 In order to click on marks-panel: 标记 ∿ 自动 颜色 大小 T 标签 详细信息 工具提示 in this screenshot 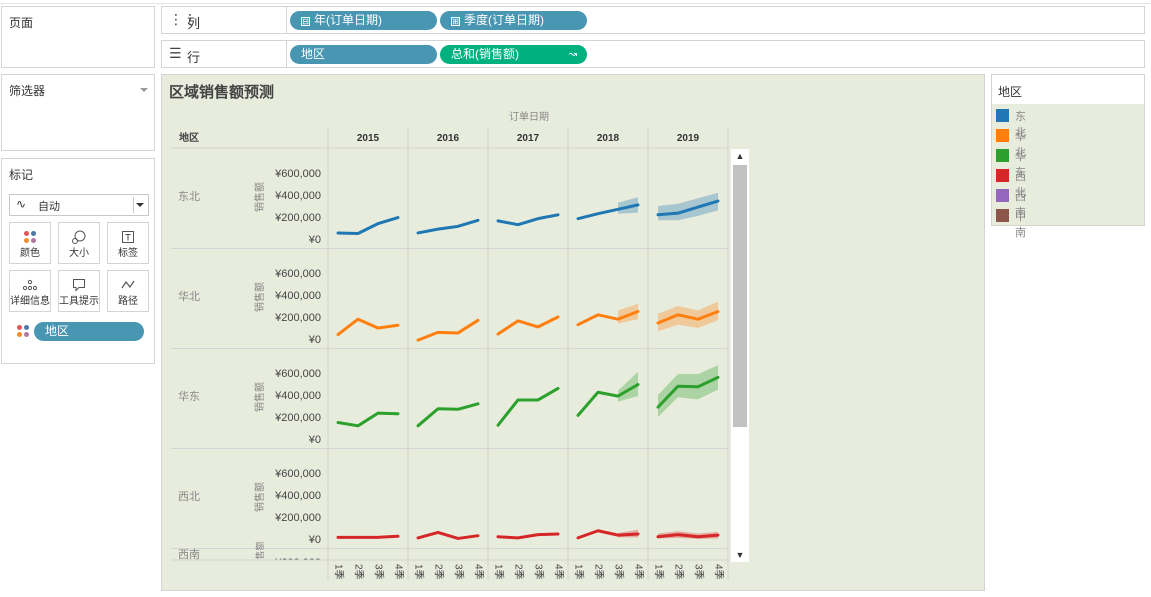, I will do `click(78, 261)`.